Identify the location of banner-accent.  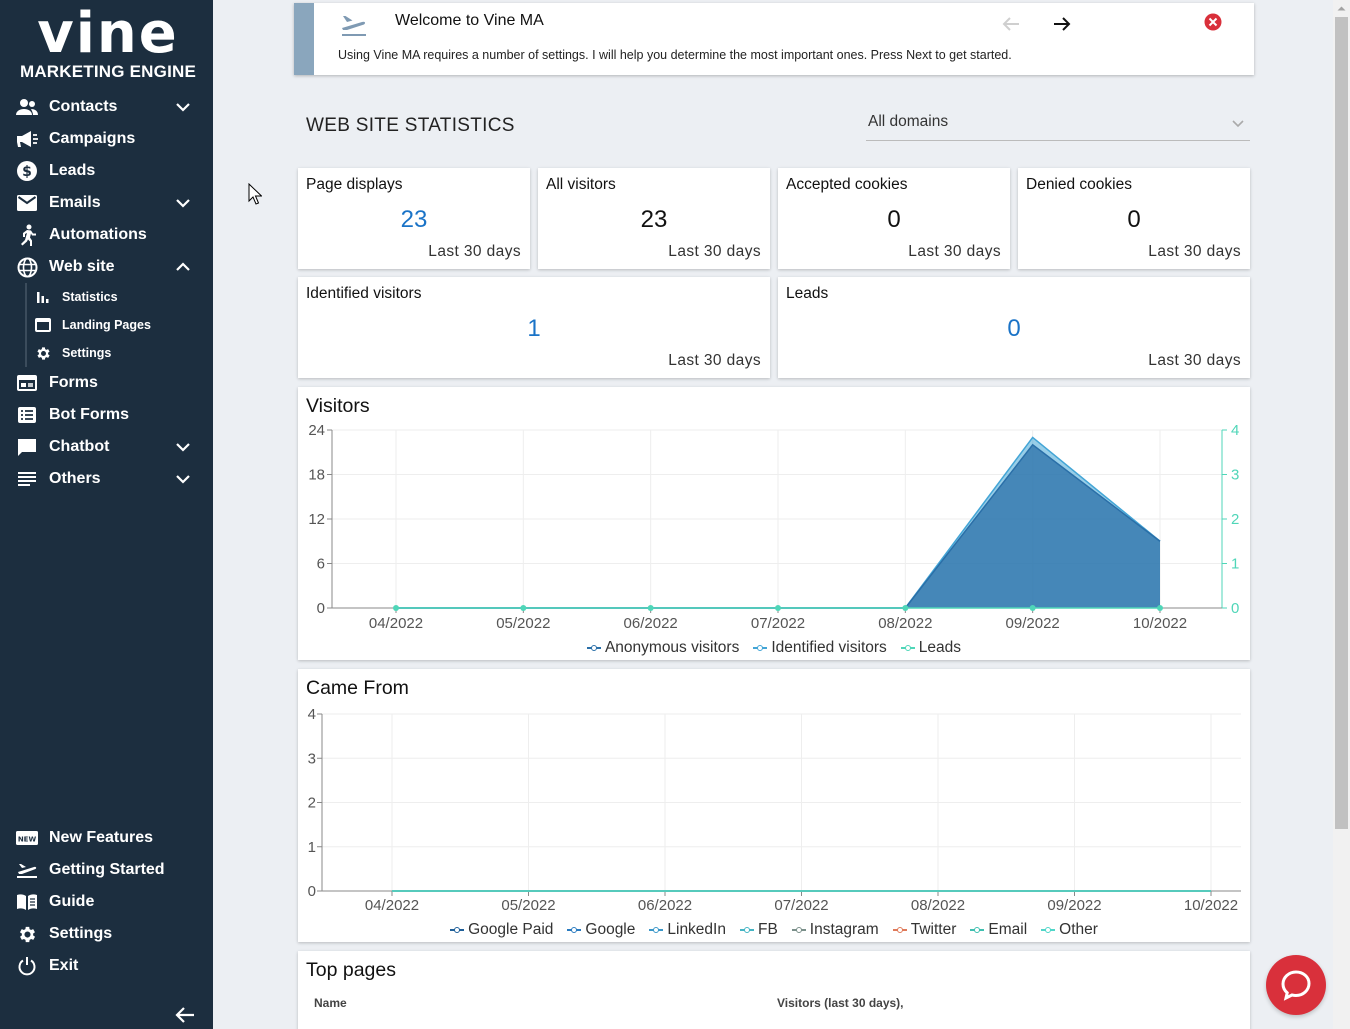
(304, 39).